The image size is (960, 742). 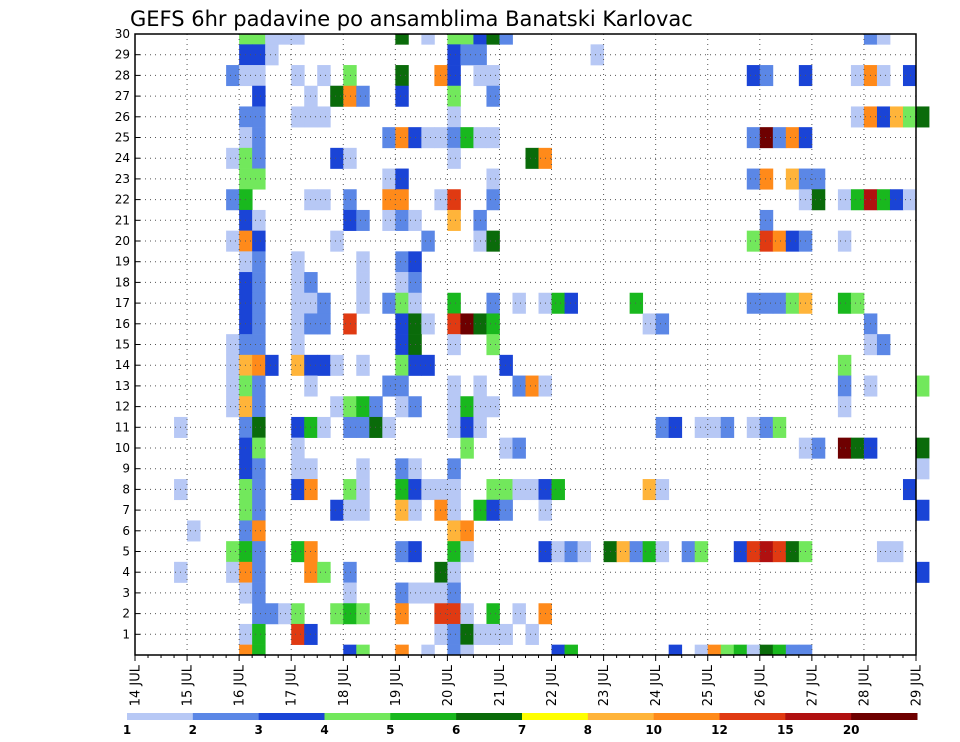 What do you see at coordinates (324, 730) in the screenshot?
I see `legend-label: 4` at bounding box center [324, 730].